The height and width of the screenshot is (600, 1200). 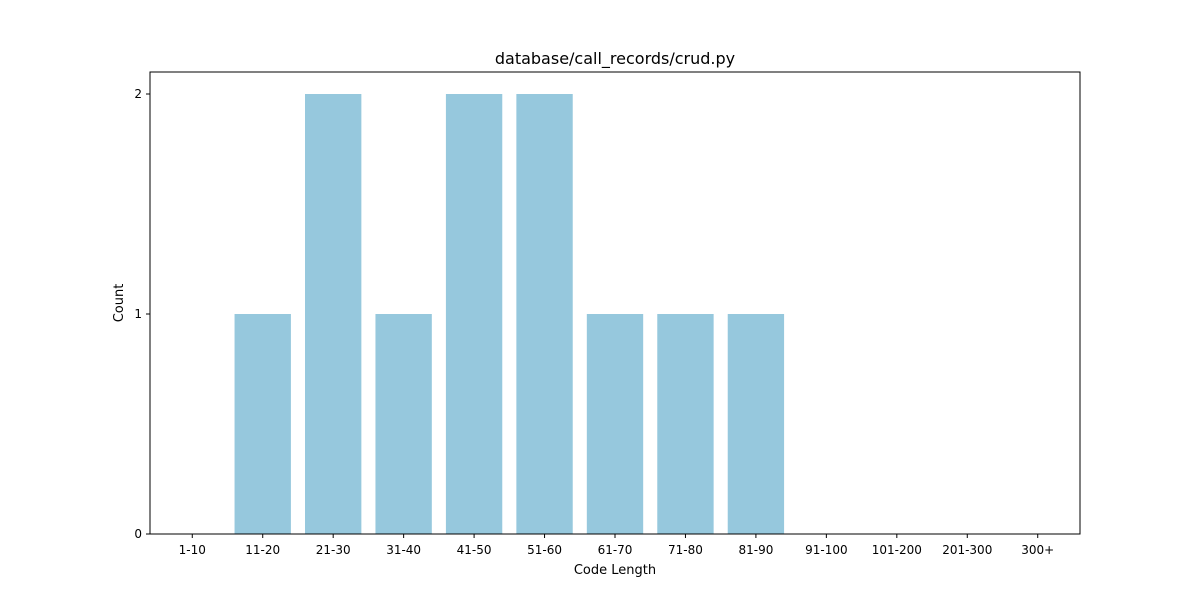 What do you see at coordinates (403, 550) in the screenshot?
I see `x-tick-label: 31-40` at bounding box center [403, 550].